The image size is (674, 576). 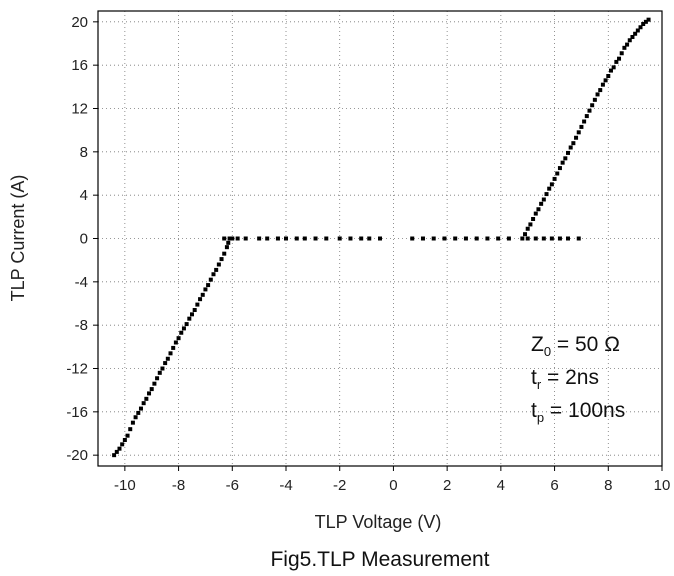 I want to click on x-tick-label: -2, so click(x=339, y=485).